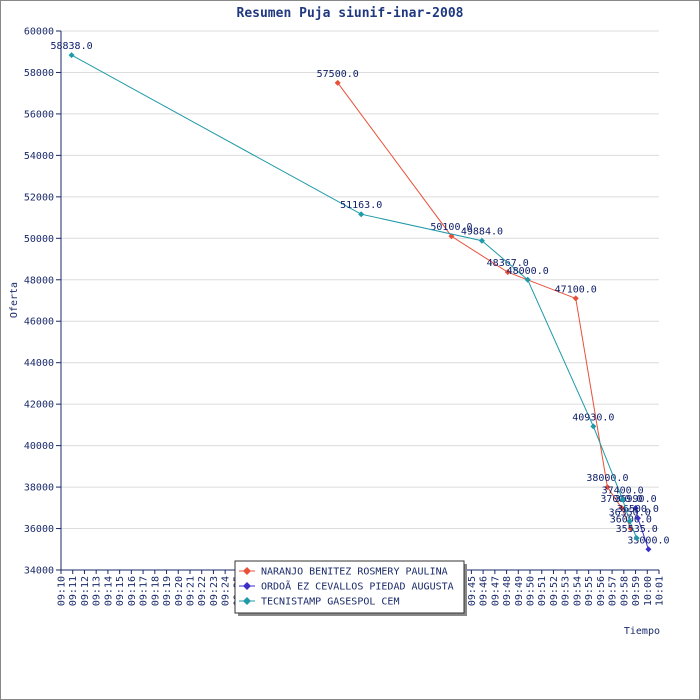 Image resolution: width=700 pixels, height=700 pixels. I want to click on data-label: 47100.0, so click(576, 289).